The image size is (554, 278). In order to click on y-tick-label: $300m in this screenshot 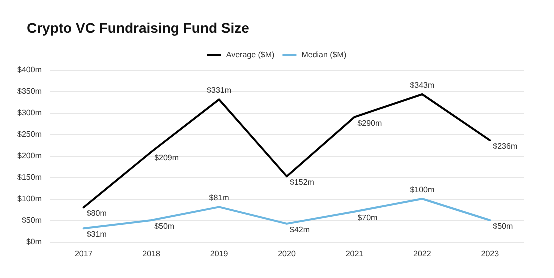, I will do `click(30, 113)`.